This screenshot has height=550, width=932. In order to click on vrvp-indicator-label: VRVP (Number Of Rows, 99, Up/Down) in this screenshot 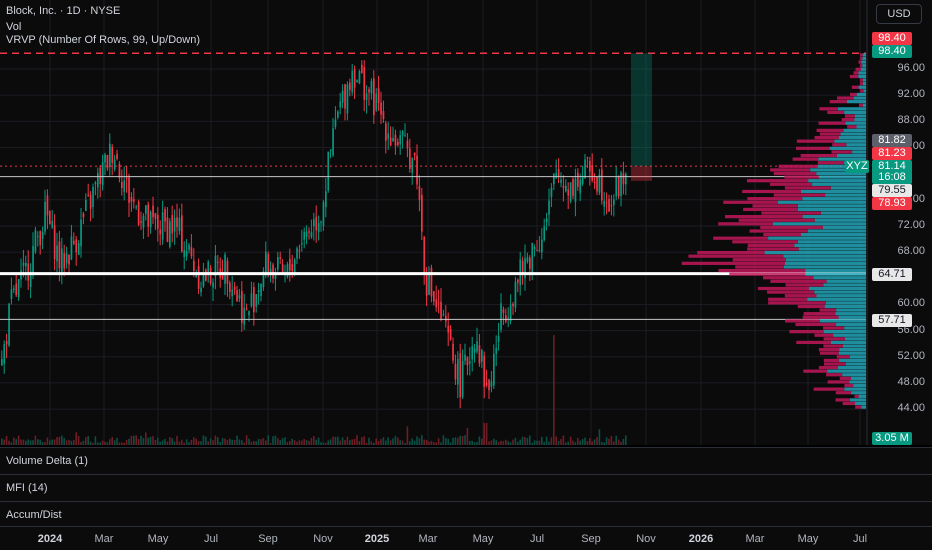, I will do `click(103, 40)`.